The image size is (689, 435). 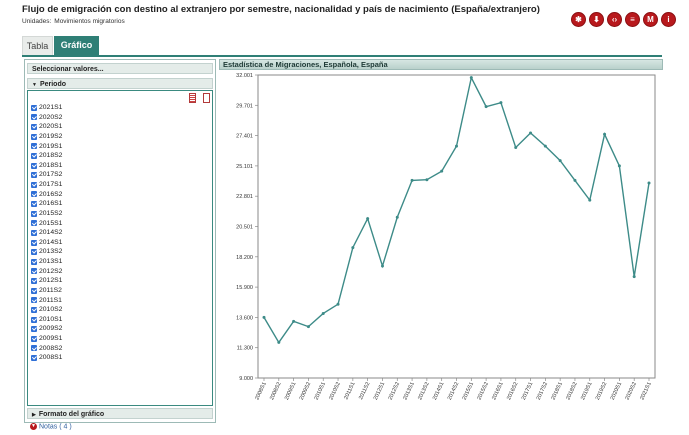 What do you see at coordinates (91, 310) in the screenshot?
I see `period-item: 2010S2` at bounding box center [91, 310].